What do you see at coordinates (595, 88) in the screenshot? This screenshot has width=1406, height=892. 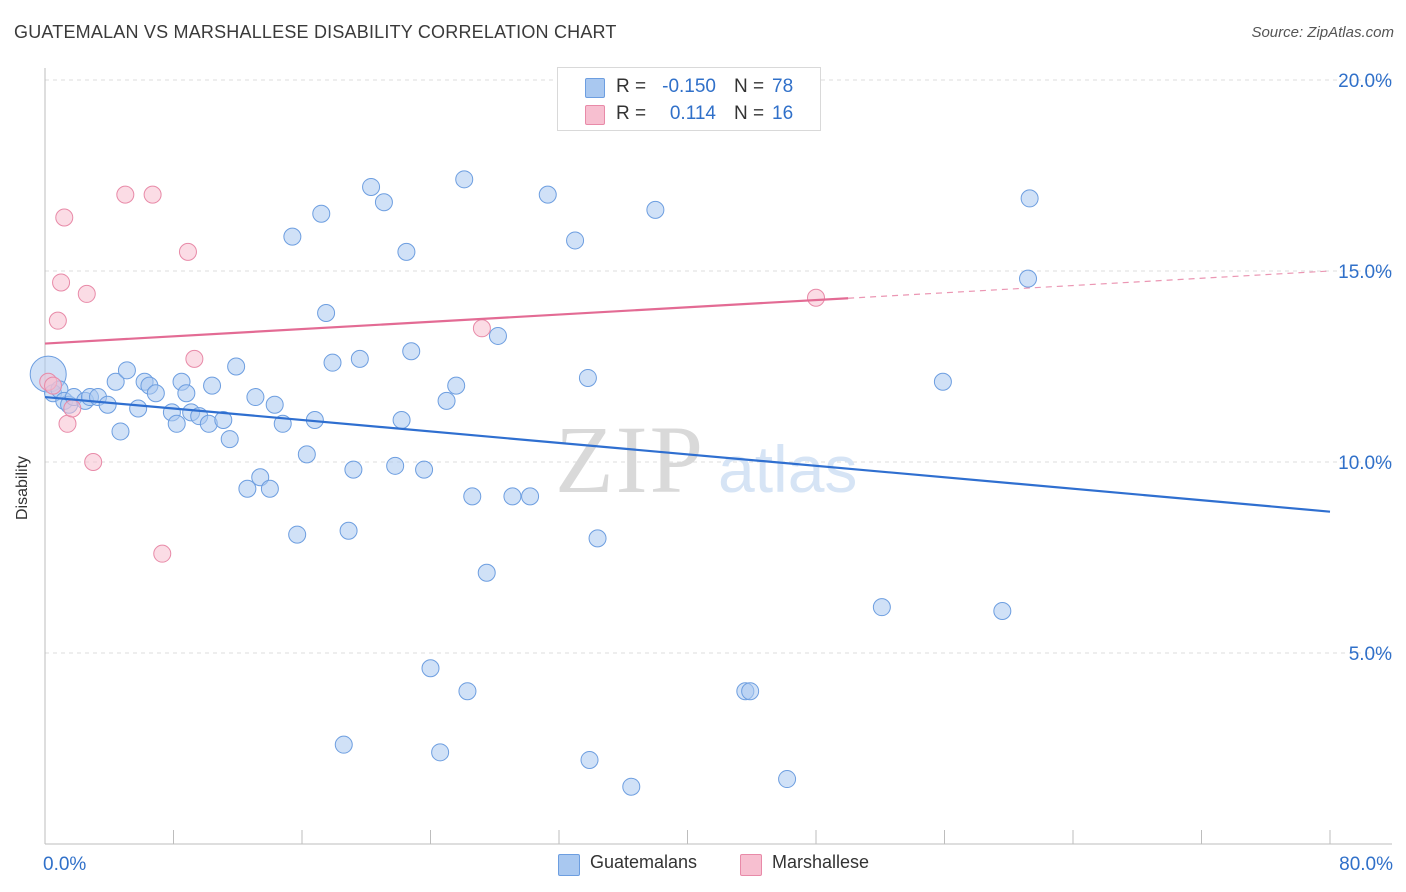 I see `guatemalans-swatch` at bounding box center [595, 88].